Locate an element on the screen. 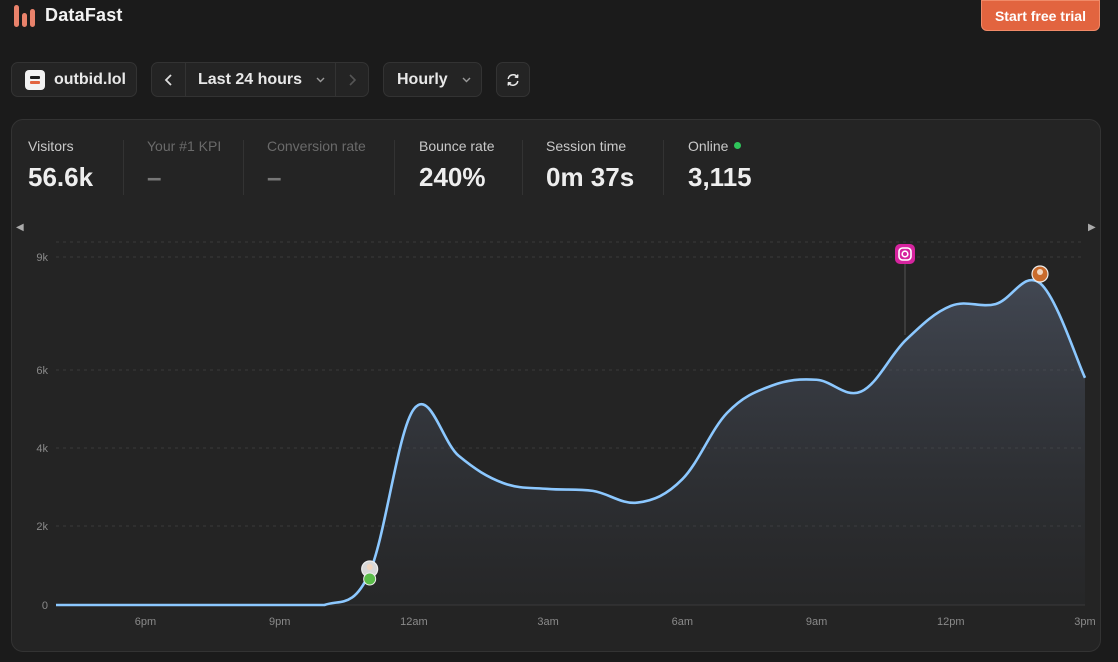  scroll-right-arrow-icon: ▶ is located at coordinates (1092, 227).